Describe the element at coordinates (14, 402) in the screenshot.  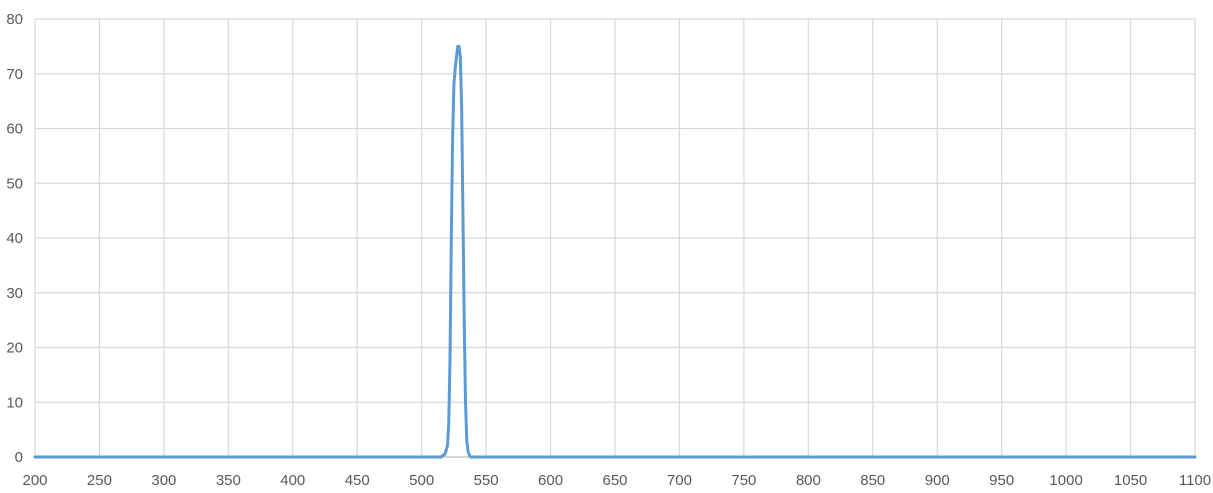
I see `y-tick-label: 10` at that location.